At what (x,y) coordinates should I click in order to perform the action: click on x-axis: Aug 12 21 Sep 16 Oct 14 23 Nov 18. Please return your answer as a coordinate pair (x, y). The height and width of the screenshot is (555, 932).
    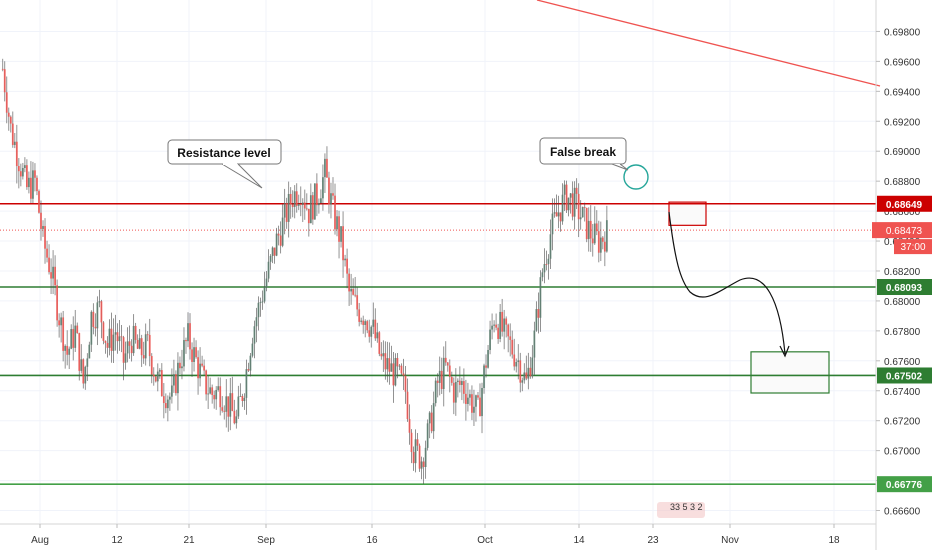
    Looking at the image, I should click on (435, 535).